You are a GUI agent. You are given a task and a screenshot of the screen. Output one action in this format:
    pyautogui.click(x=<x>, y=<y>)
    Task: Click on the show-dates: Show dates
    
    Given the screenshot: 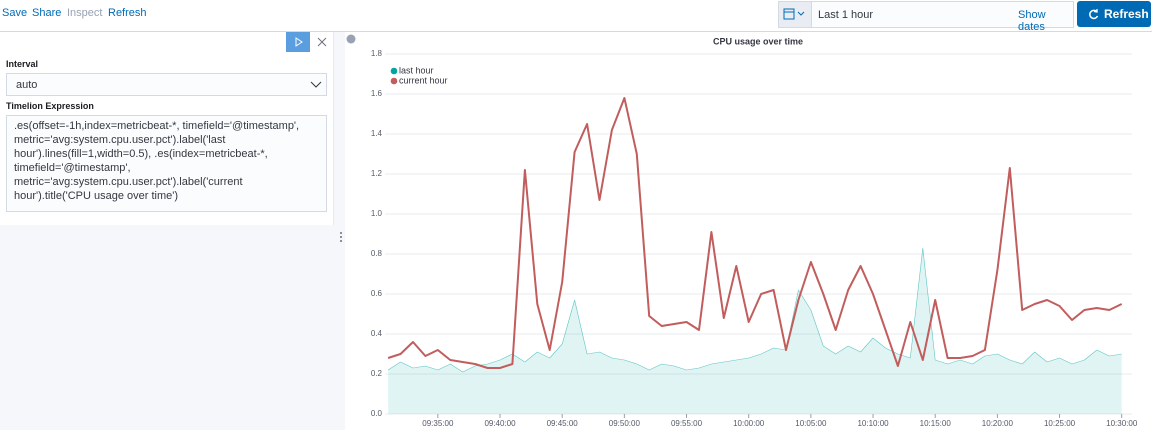 What is the action you would take?
    pyautogui.click(x=1032, y=21)
    